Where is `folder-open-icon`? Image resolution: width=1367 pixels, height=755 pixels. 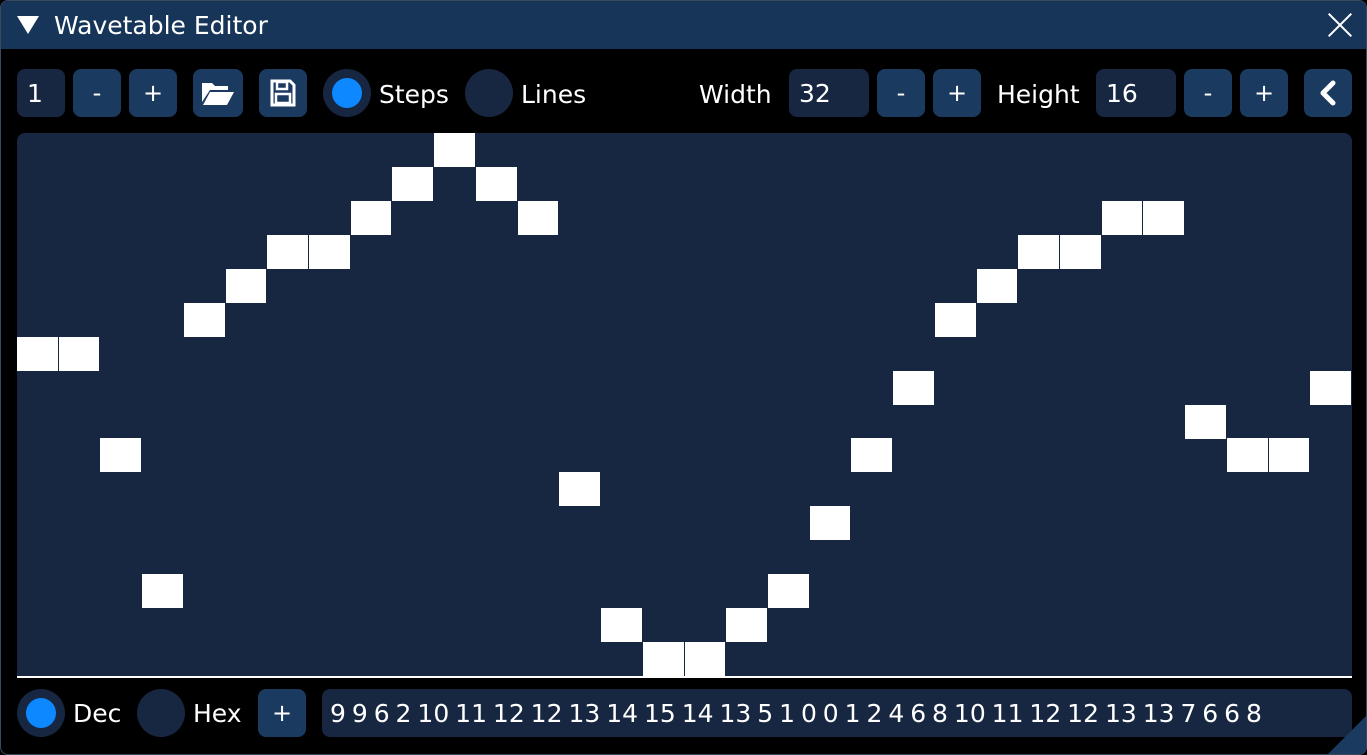
folder-open-icon is located at coordinates (218, 94).